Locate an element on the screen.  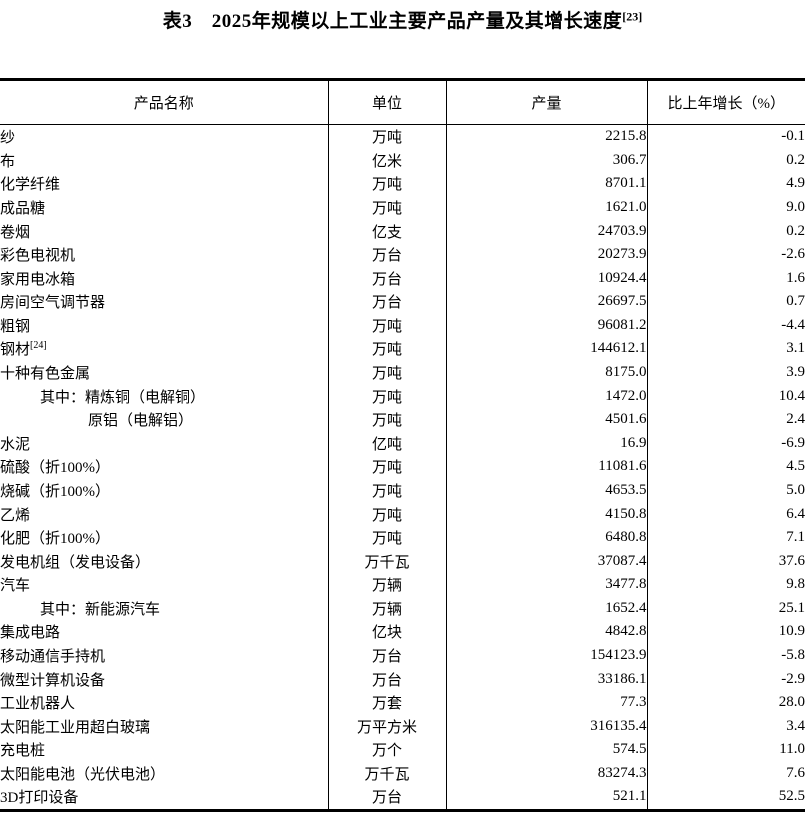
output-cell: 574.5 is located at coordinates (546, 750).